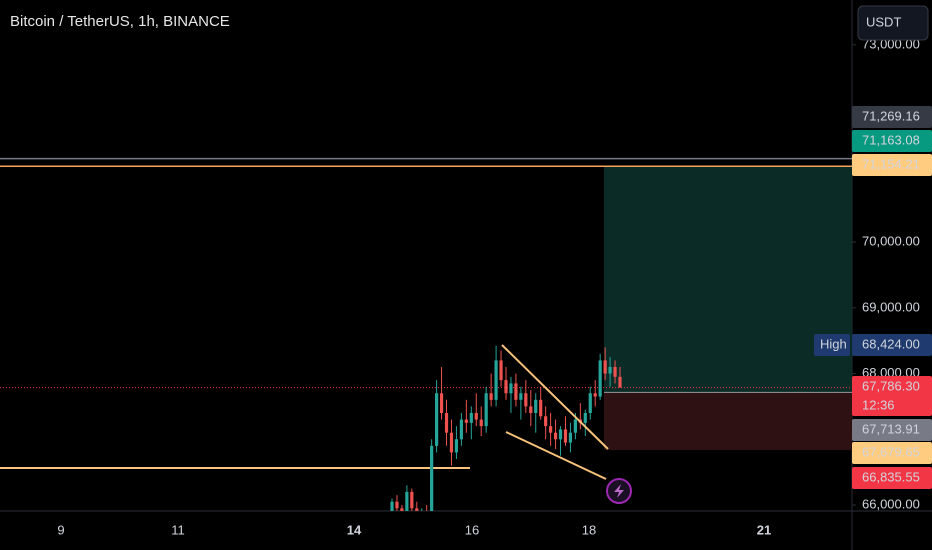 The width and height of the screenshot is (932, 550). I want to click on price-tag-label: 67,713.91, so click(891, 428).